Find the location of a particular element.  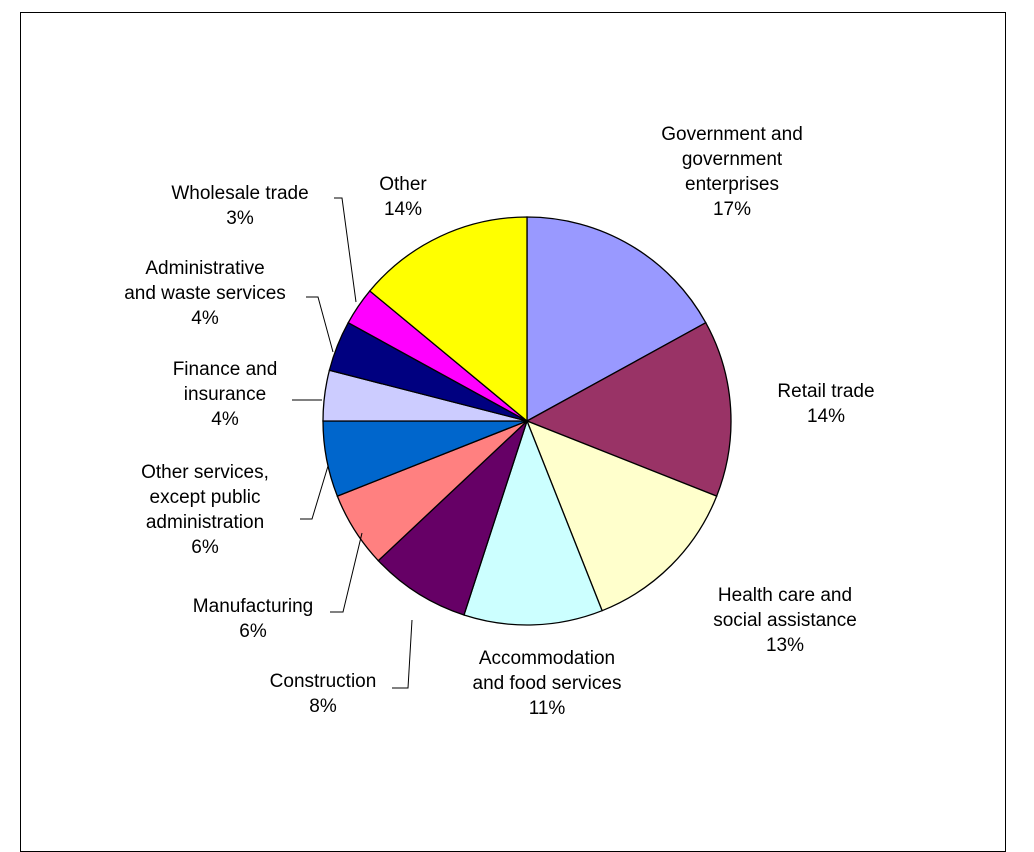

slice-label: Wholesale trade 3% is located at coordinates (239, 206).